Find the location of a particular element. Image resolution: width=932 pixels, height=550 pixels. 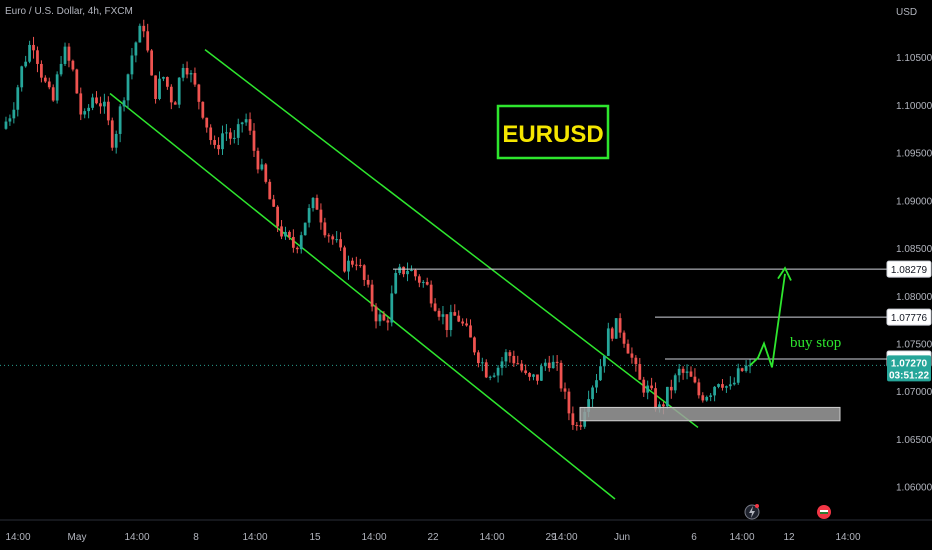

x-tick-label: 22 is located at coordinates (433, 537).